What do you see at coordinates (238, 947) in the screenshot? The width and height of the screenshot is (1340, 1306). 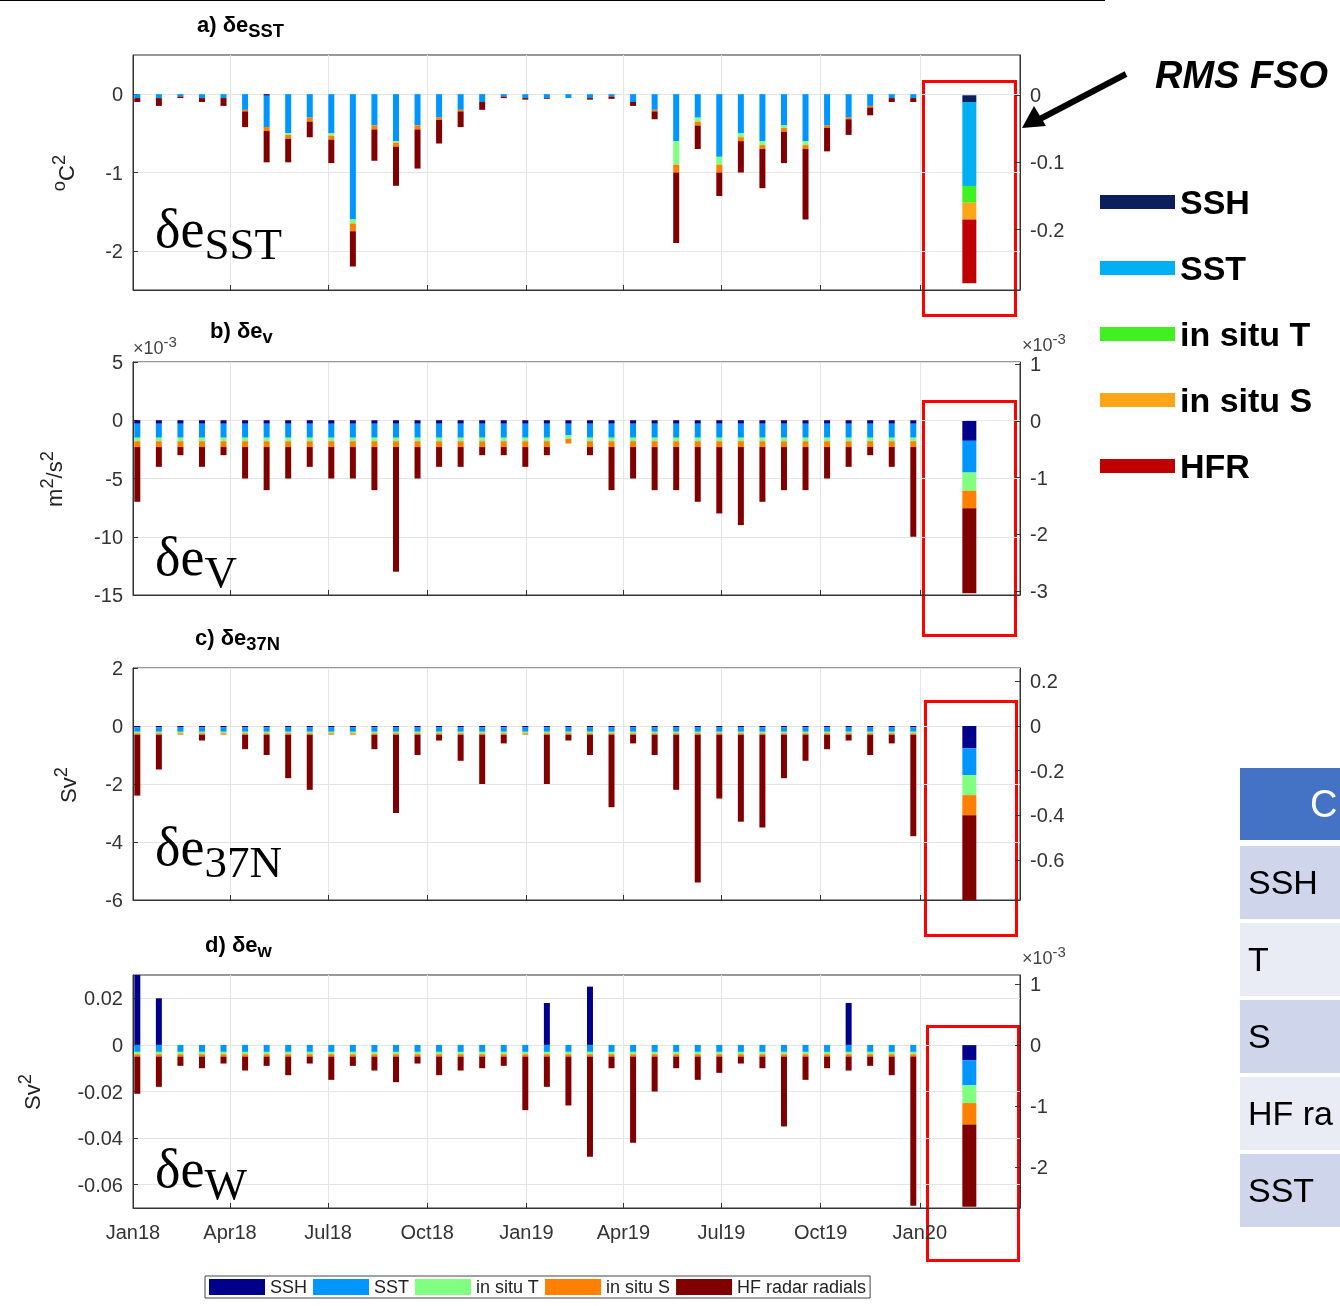 I see `chart-title: d) δe$_{w}$` at bounding box center [238, 947].